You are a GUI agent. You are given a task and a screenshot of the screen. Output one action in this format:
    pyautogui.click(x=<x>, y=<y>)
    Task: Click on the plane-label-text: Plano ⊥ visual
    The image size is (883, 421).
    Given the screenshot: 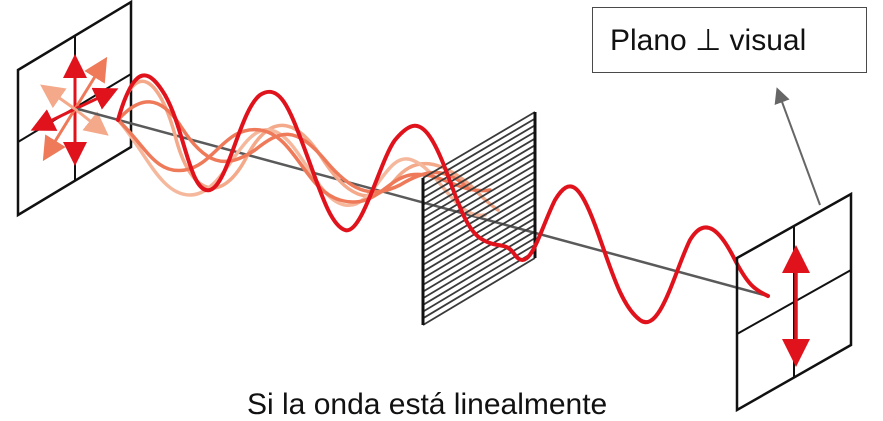 What is the action you would take?
    pyautogui.click(x=708, y=40)
    